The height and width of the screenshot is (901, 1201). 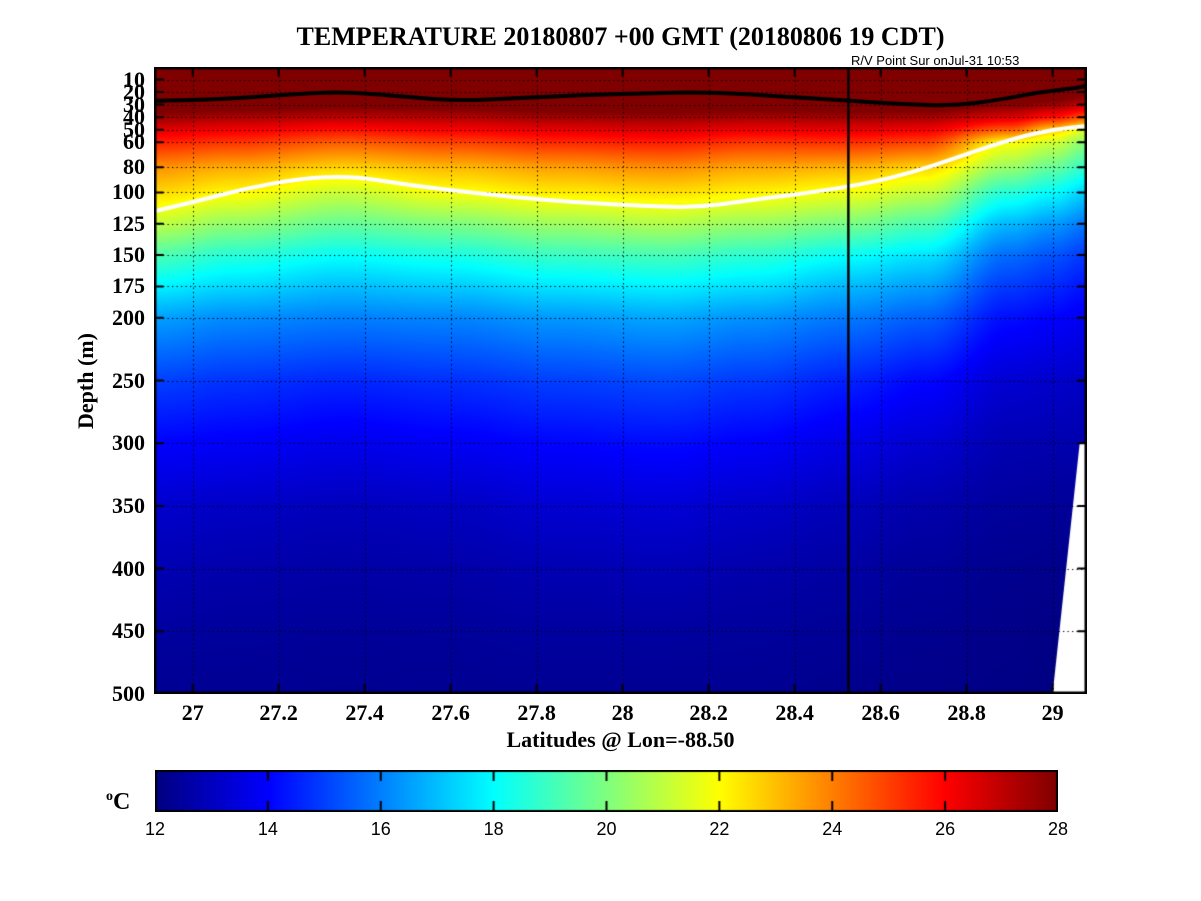 What do you see at coordinates (606, 791) in the screenshot?
I see `colorbar-canvas` at bounding box center [606, 791].